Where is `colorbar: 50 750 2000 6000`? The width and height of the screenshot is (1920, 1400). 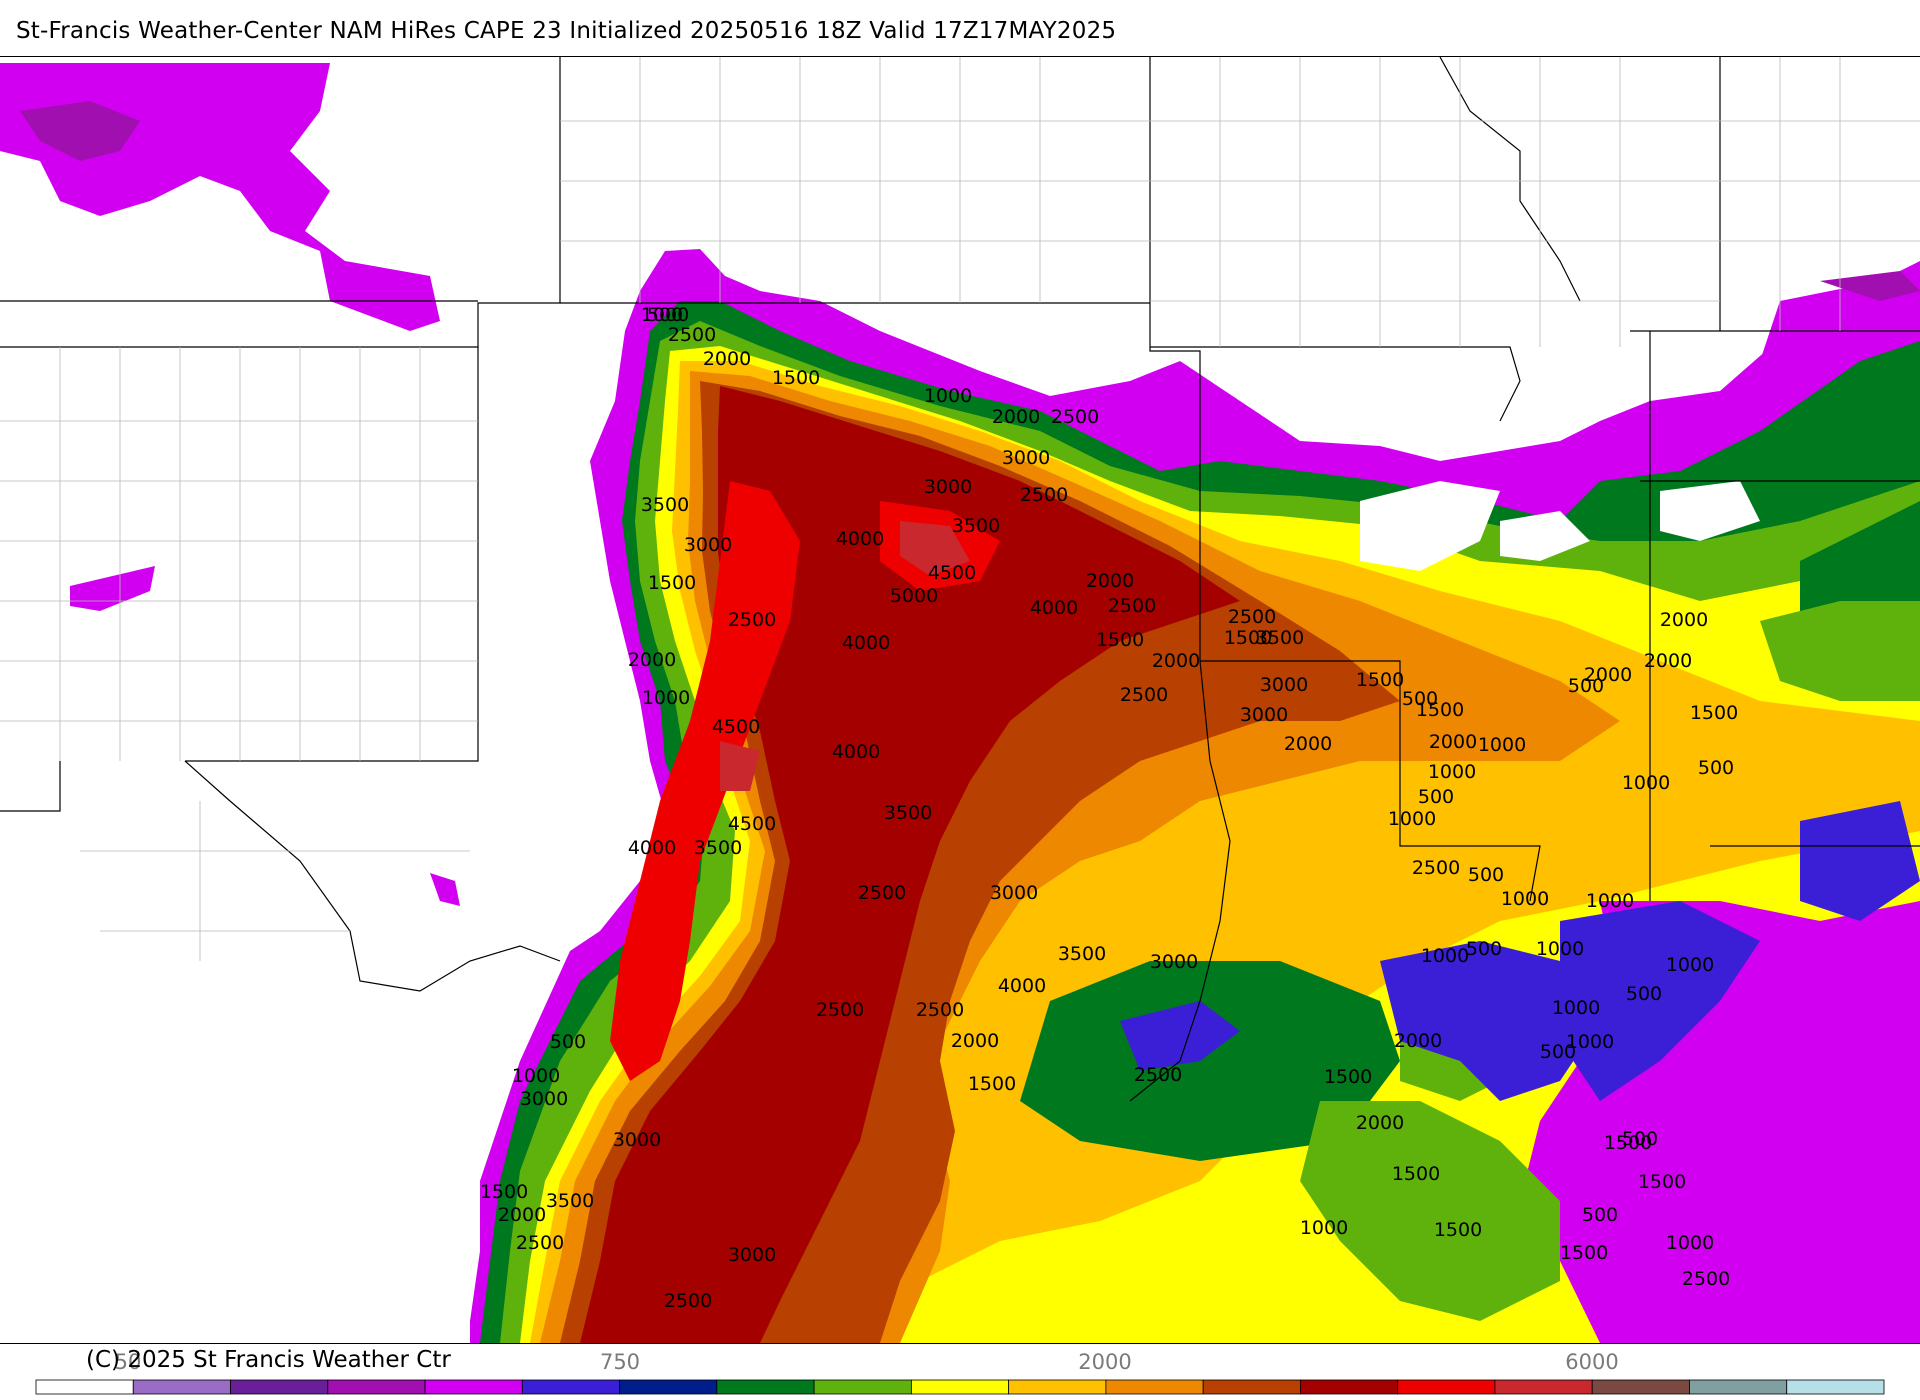
colorbar: 50 750 2000 6000 is located at coordinates (960, 1372).